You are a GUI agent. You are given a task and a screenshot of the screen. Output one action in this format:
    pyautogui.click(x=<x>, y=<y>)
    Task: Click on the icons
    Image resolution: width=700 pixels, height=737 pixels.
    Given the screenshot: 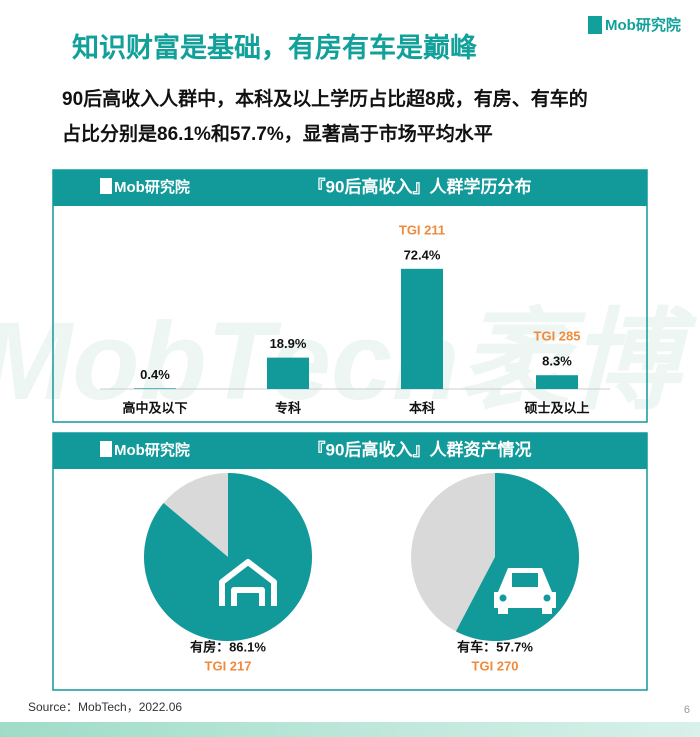 What is the action you would take?
    pyautogui.click(x=387, y=586)
    